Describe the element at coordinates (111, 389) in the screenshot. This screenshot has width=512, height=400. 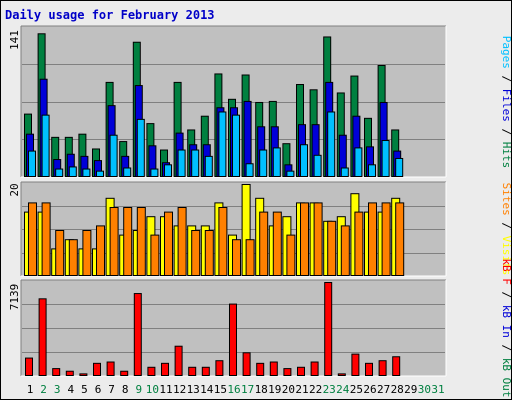
I see `x-tick-label-7: 7` at that location.